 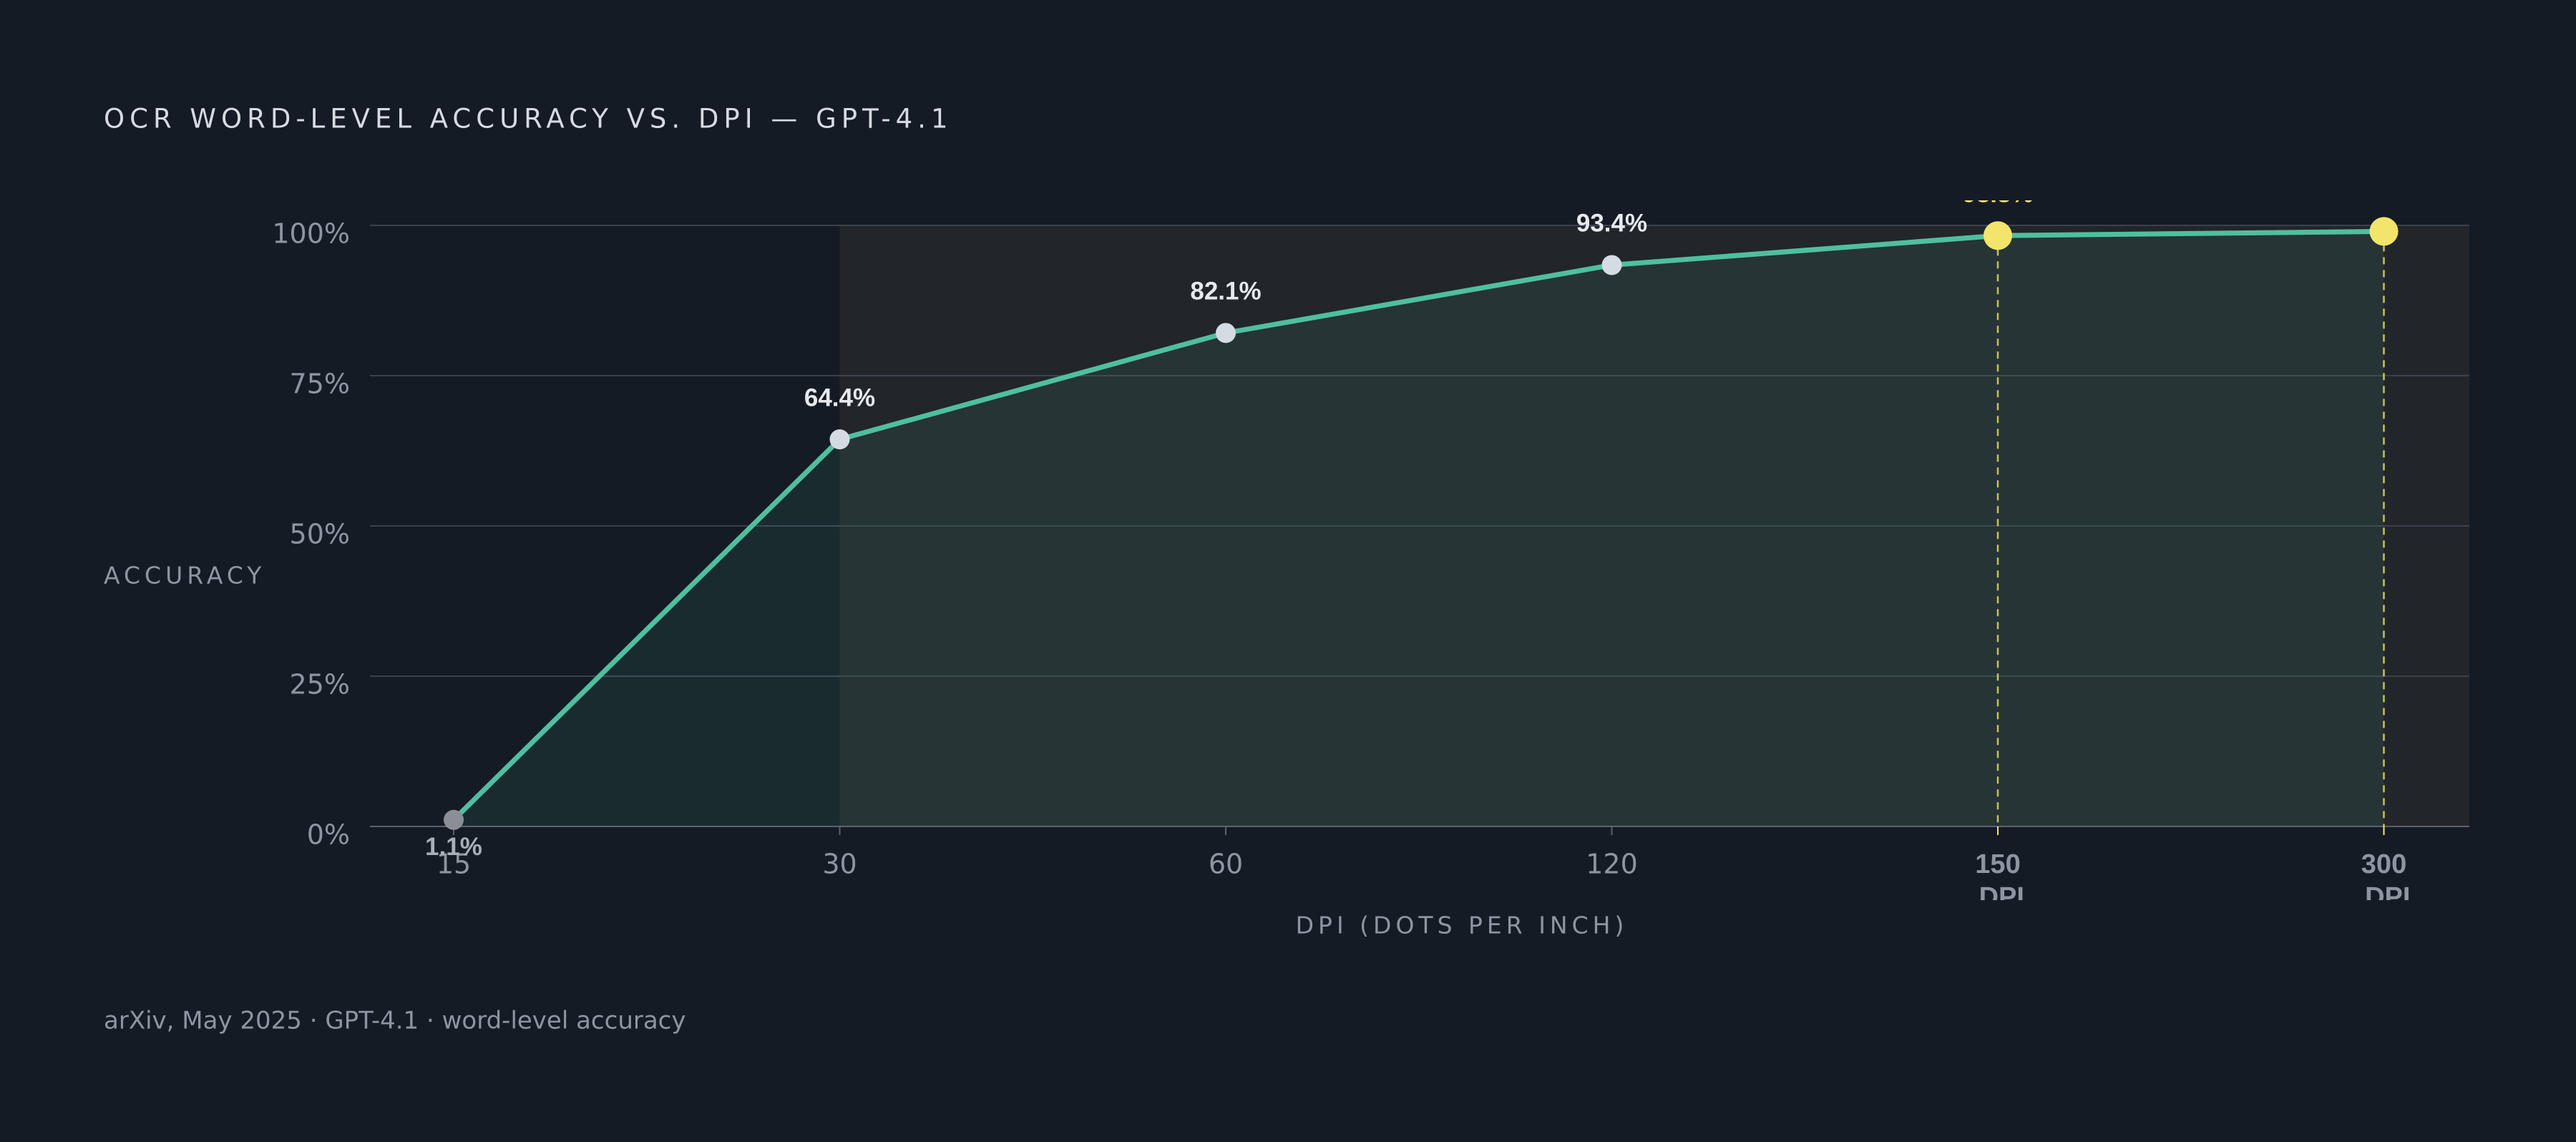 What do you see at coordinates (453, 847) in the screenshot?
I see `value-label: 1.1%` at bounding box center [453, 847].